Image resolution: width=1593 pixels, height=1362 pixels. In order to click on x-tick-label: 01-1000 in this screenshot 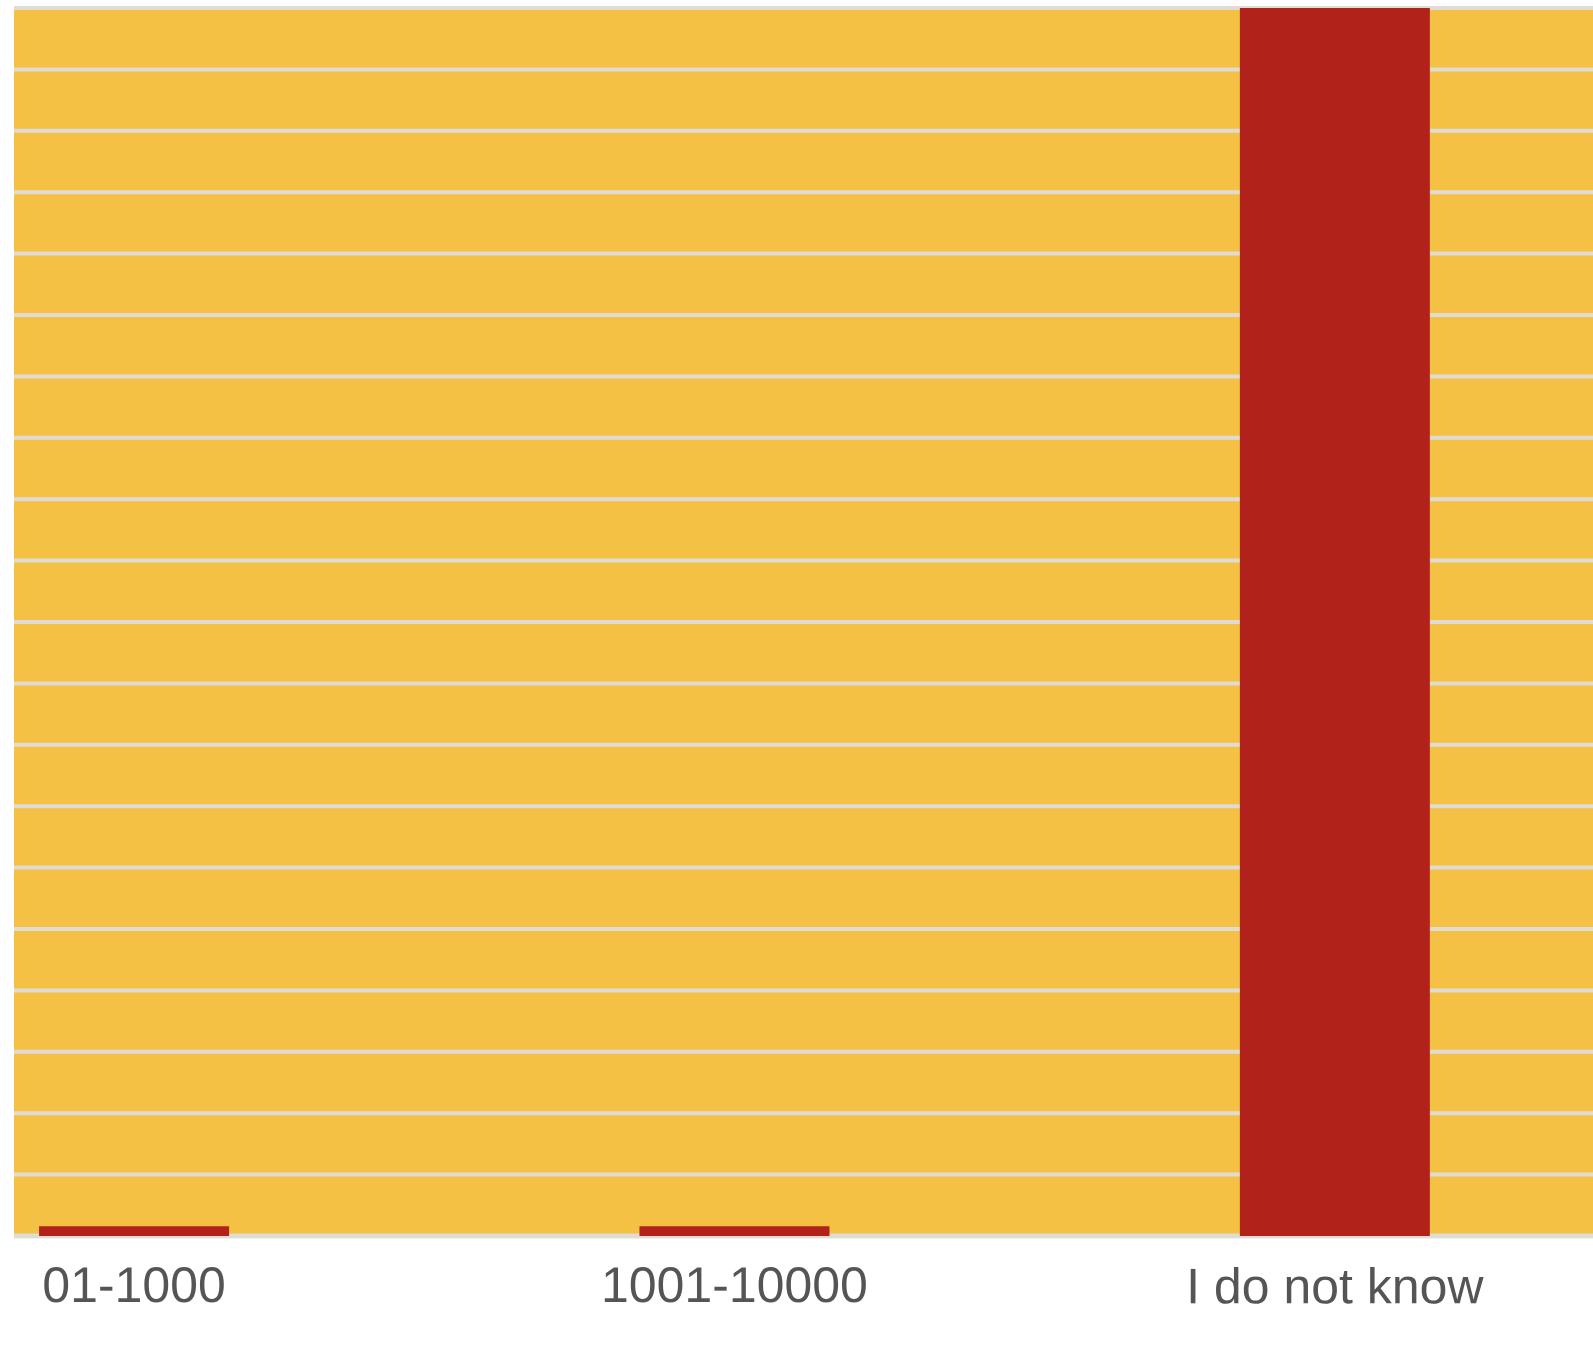, I will do `click(134, 1285)`.